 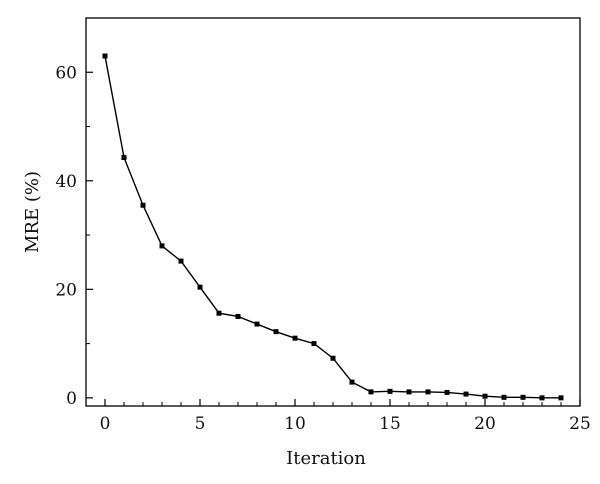 I want to click on x-tick-label: 0, so click(x=105, y=424).